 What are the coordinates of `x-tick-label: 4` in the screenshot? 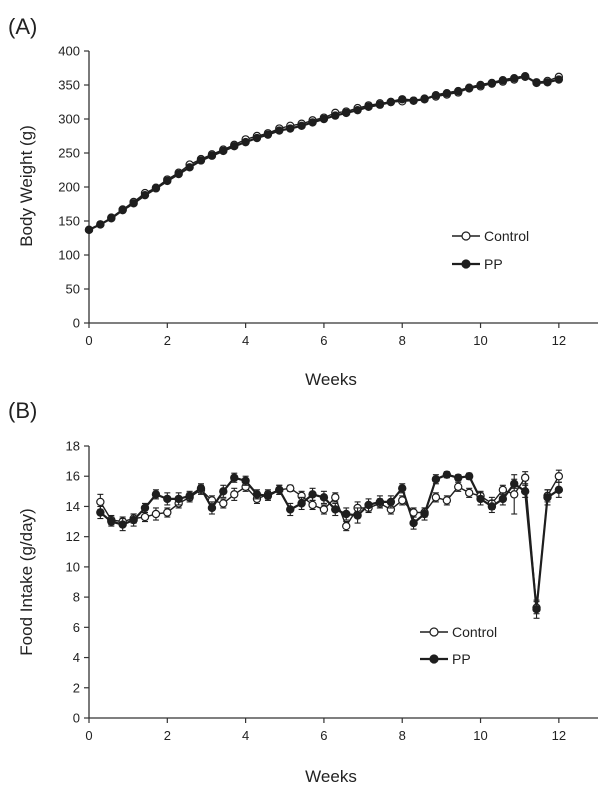 It's located at (245, 735).